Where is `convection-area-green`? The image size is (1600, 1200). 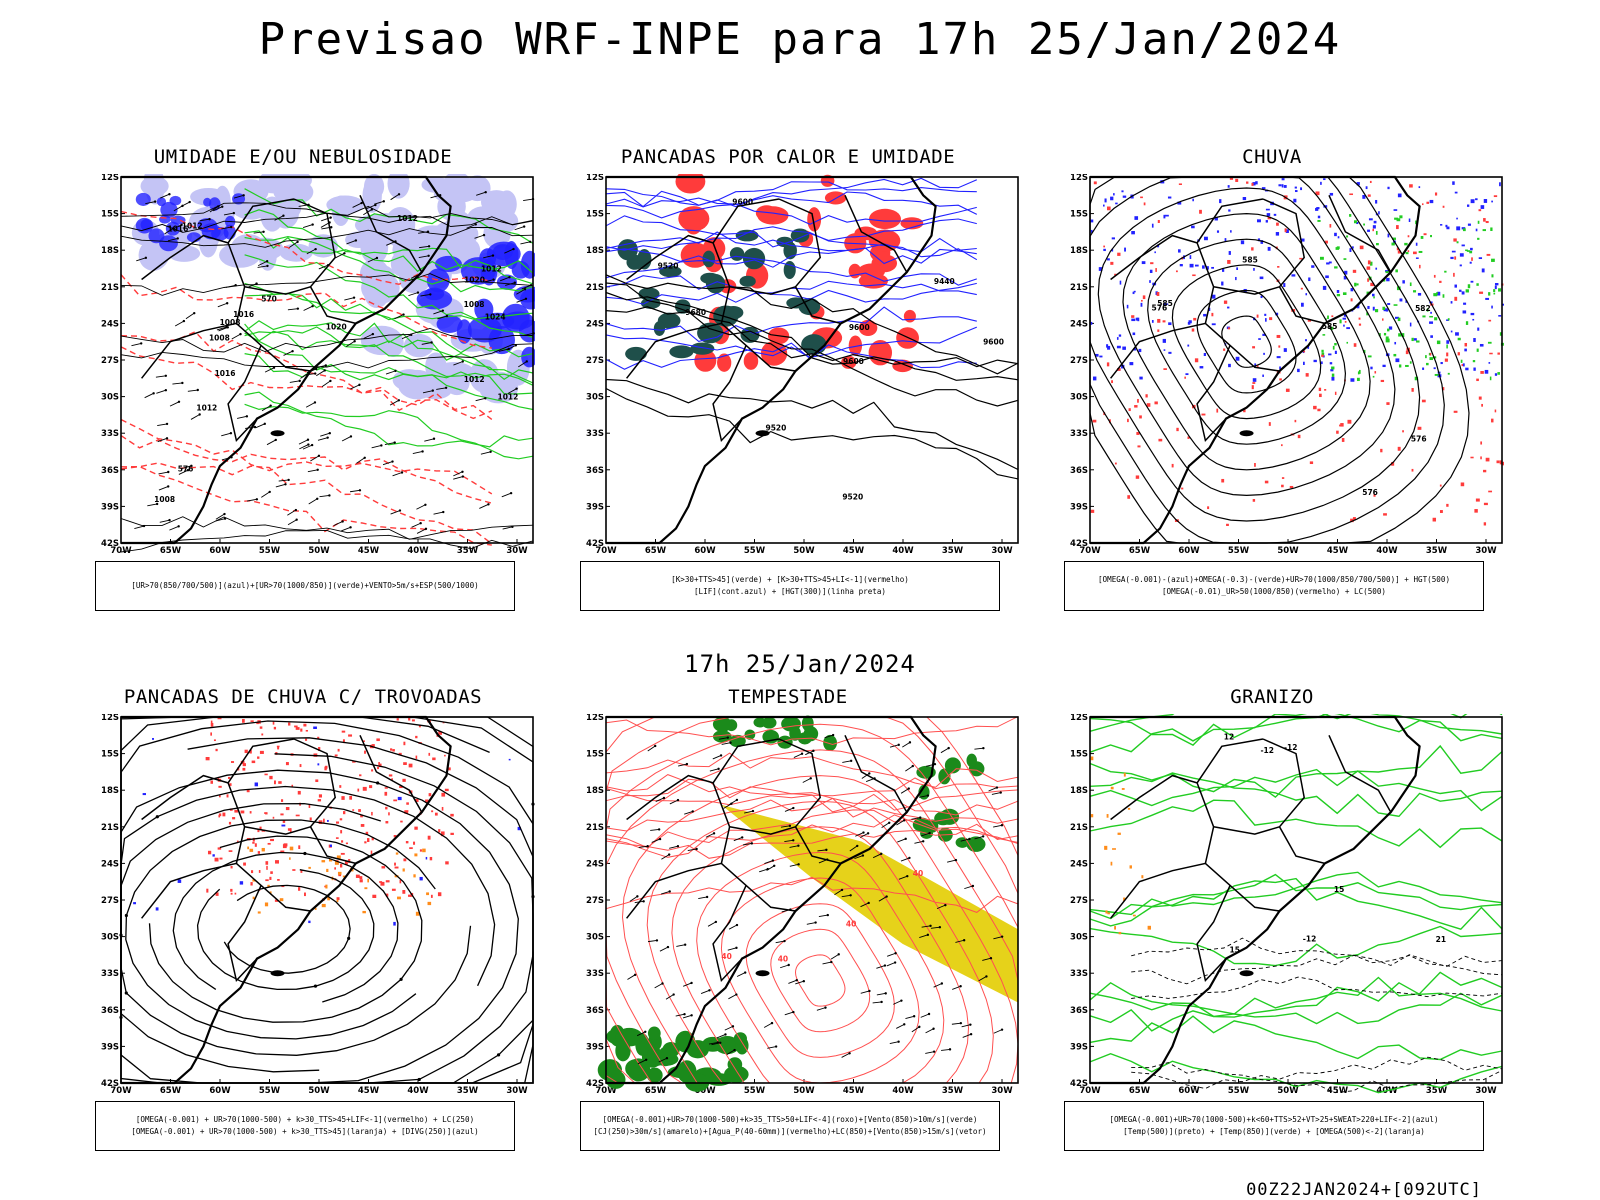 convection-area-green is located at coordinates (702, 348).